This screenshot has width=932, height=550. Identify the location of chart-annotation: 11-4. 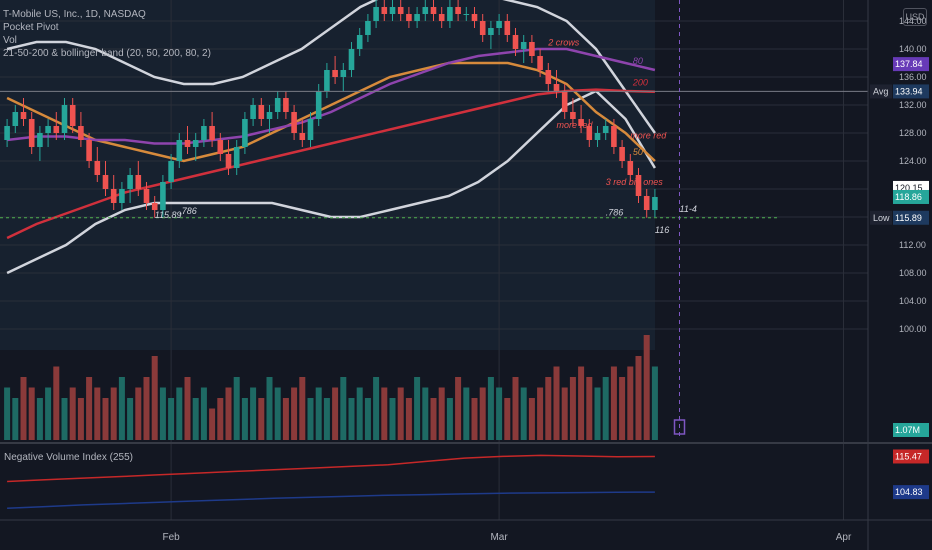
(688, 209).